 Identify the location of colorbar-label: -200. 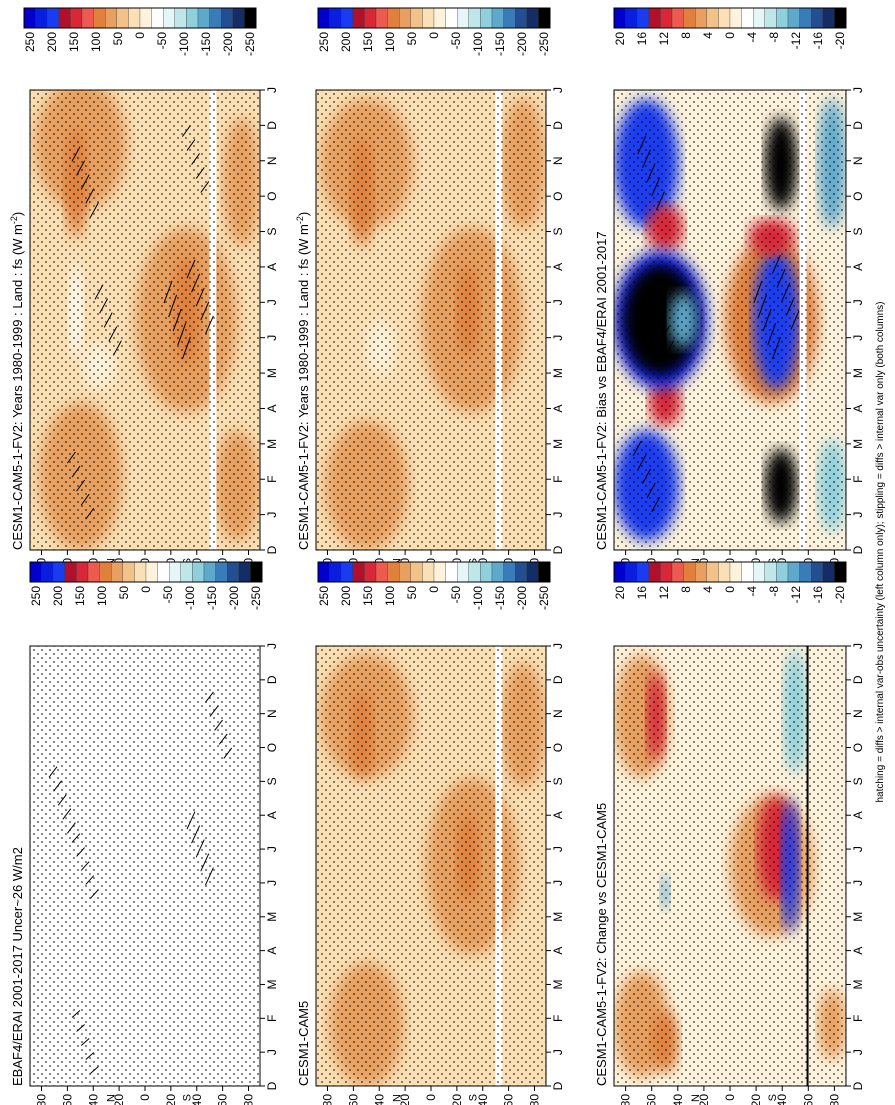
(228, 44).